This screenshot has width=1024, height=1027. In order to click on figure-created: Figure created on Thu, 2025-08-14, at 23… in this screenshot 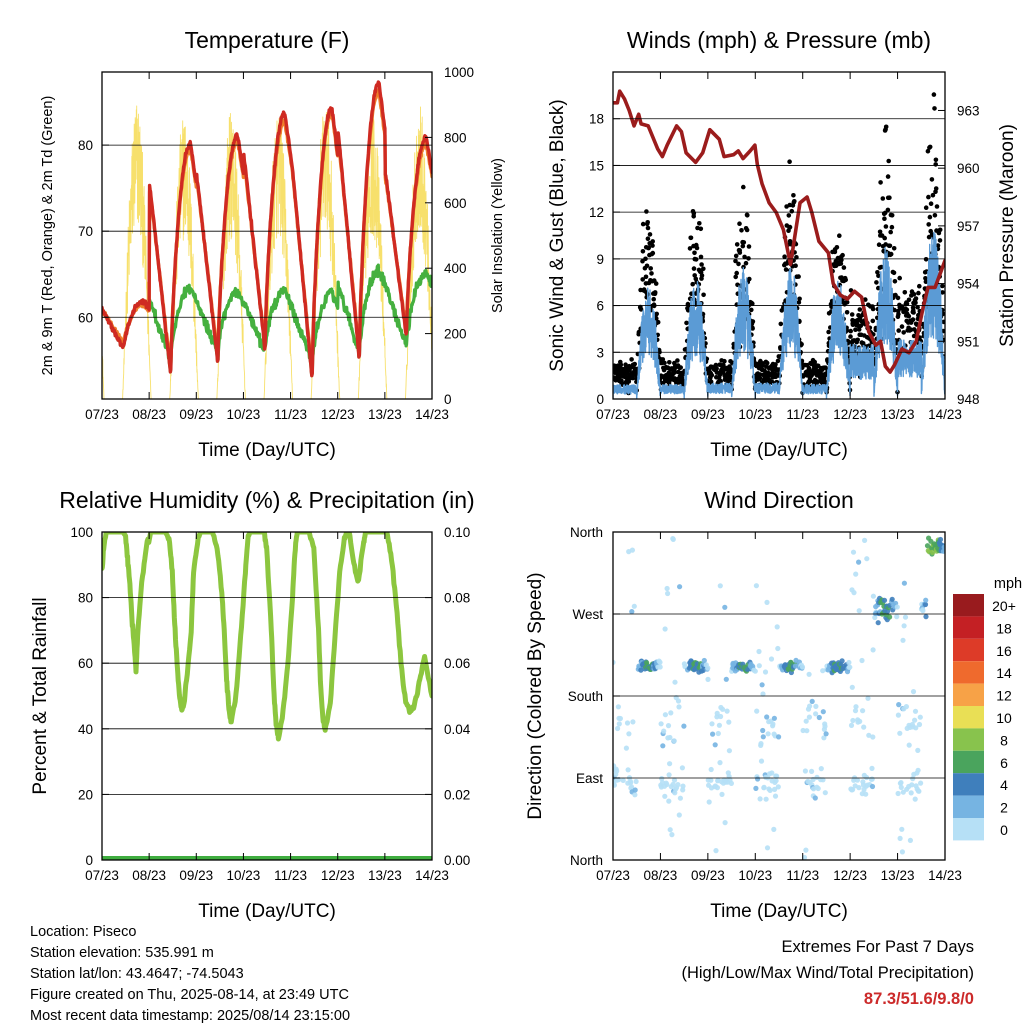, I will do `click(189, 995)`.